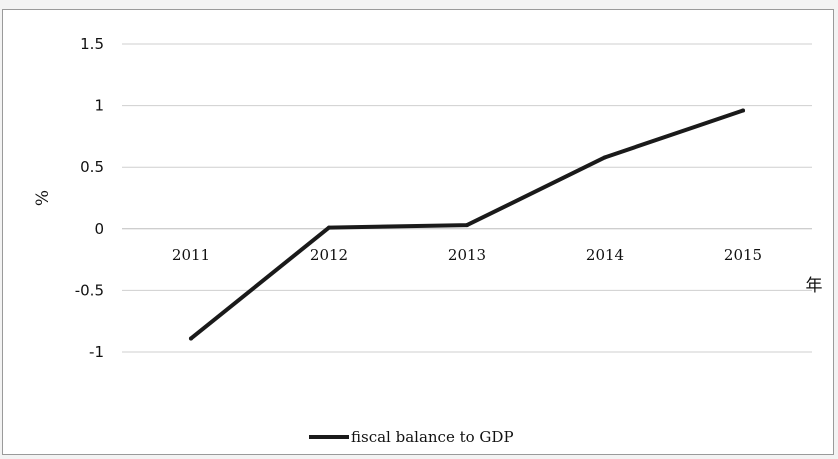  I want to click on x-axis-label: 年, so click(814, 286).